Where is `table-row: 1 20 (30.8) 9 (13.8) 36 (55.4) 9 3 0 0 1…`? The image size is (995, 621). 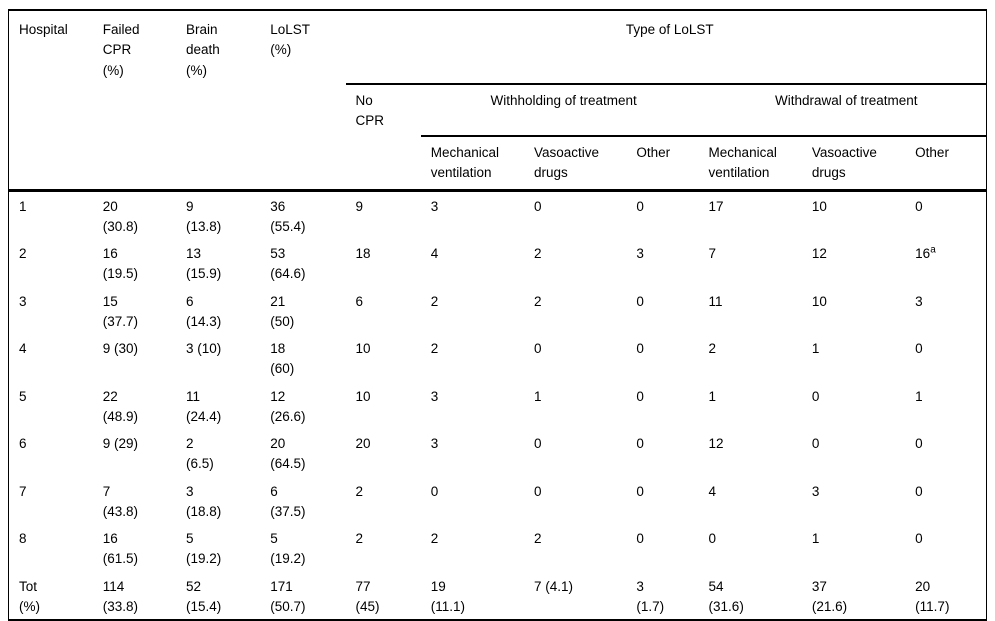 table-row: 1 20 (30.8) 9 (13.8) 36 (55.4) 9 3 0 0 1… is located at coordinates (498, 214).